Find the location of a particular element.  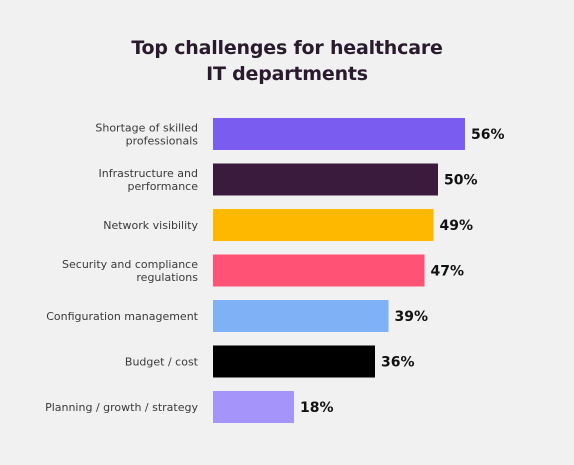

category-label-3: Network visibility is located at coordinates (150, 225).